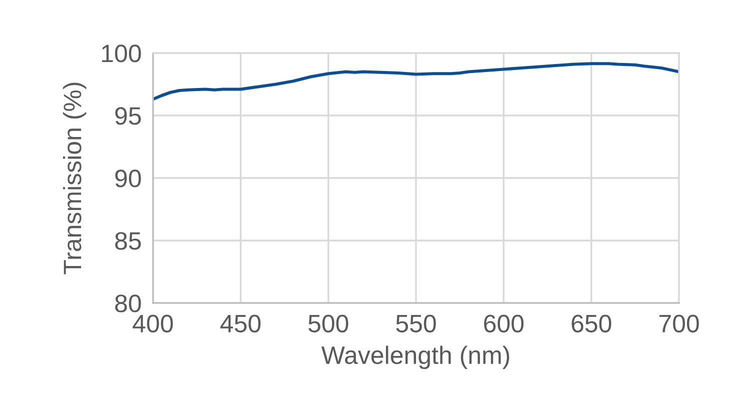  What do you see at coordinates (592, 323) in the screenshot?
I see `x-tick-label: 650` at bounding box center [592, 323].